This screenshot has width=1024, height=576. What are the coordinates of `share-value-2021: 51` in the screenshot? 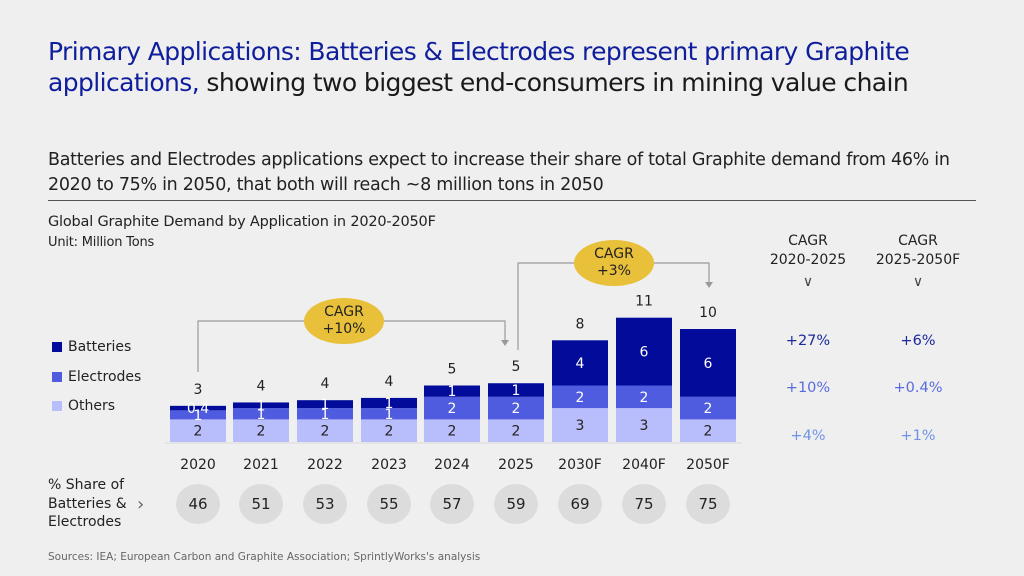 It's located at (261, 504).